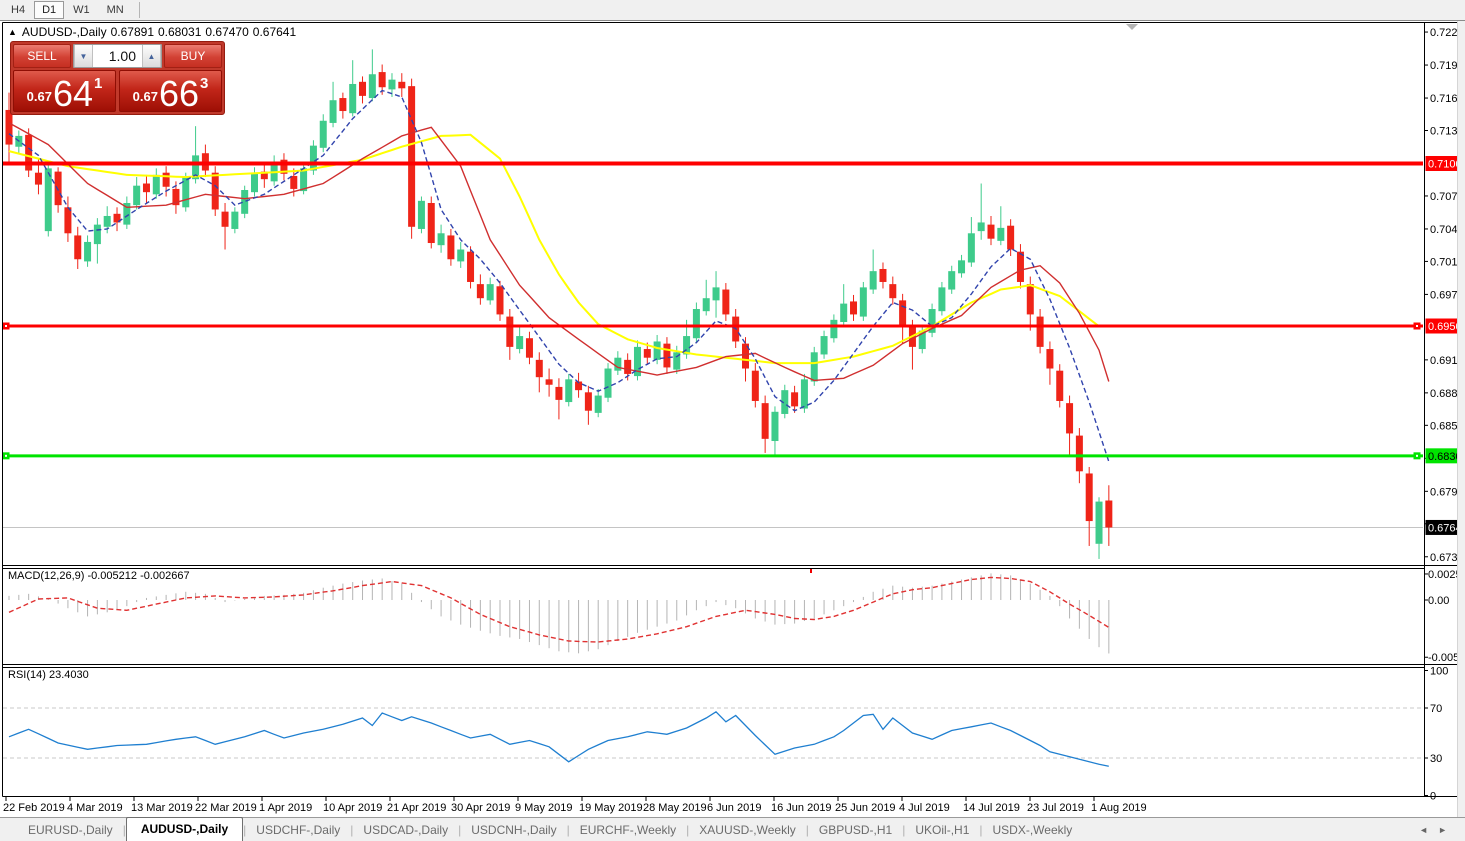 This screenshot has width=1465, height=841. I want to click on buy-price-prefix: 0.67, so click(145, 96).